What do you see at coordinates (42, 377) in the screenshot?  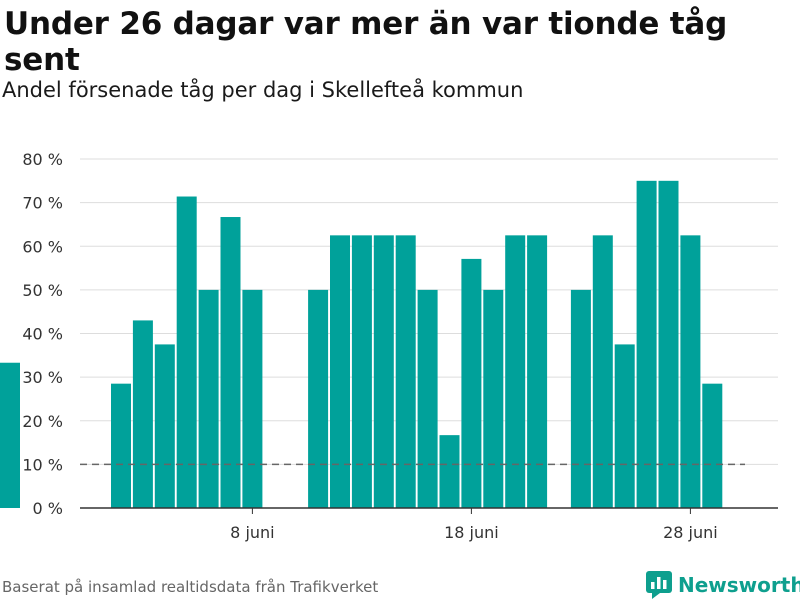 I see `y-tick-label: 30 %` at bounding box center [42, 377].